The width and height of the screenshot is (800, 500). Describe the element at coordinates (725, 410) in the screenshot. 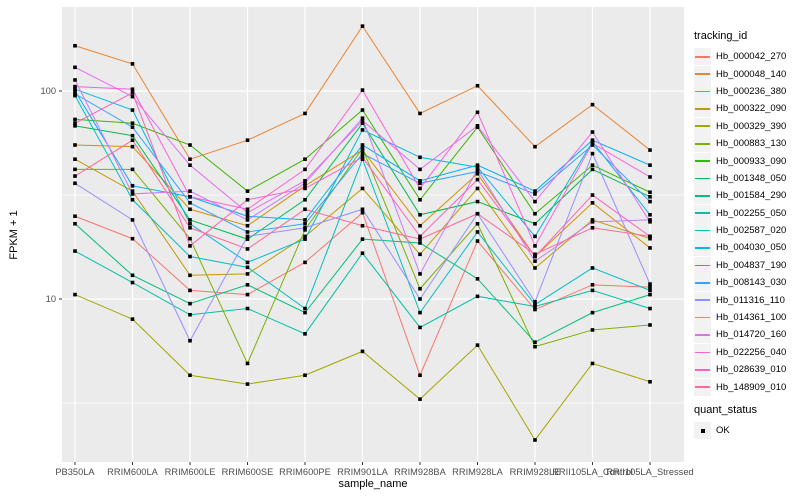

I see `legend-title-quant-status: quant_status` at that location.